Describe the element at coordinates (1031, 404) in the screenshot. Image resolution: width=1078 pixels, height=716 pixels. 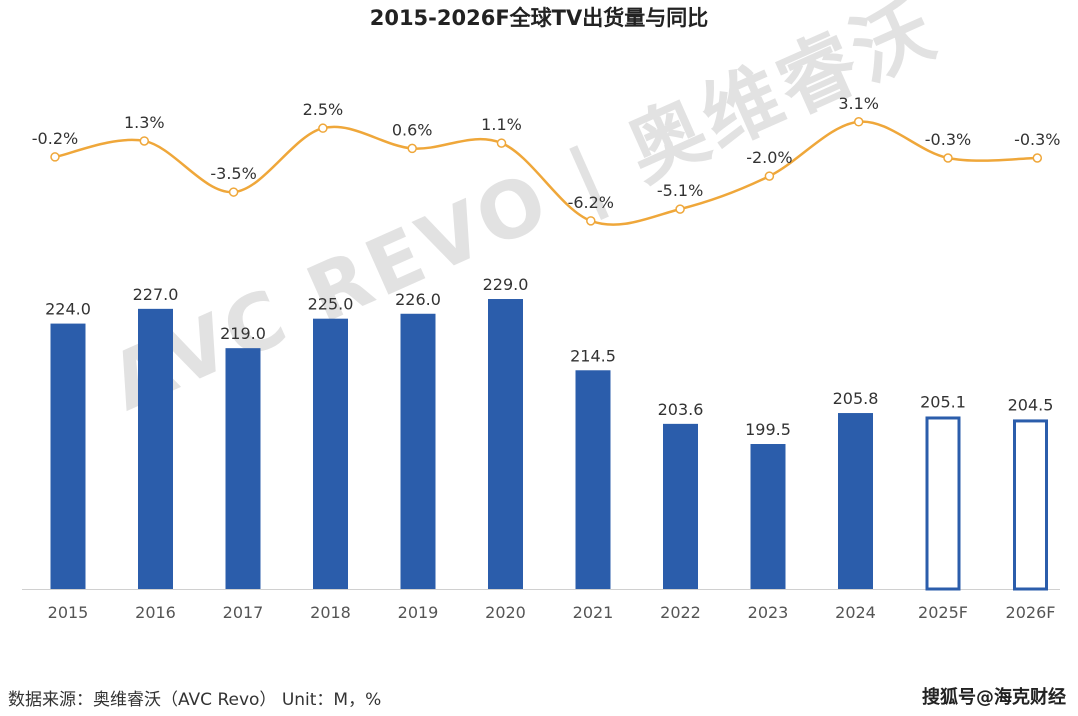
I see `bar-data-label: 204.5` at that location.